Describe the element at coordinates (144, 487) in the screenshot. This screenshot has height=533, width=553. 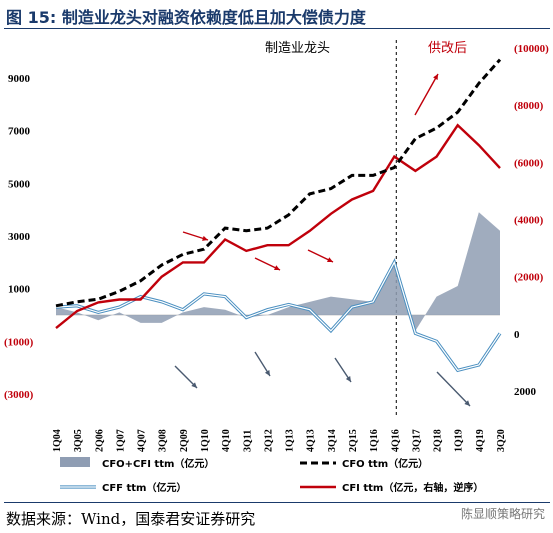
I see `legend-label: CFF ttm（亿元）` at that location.